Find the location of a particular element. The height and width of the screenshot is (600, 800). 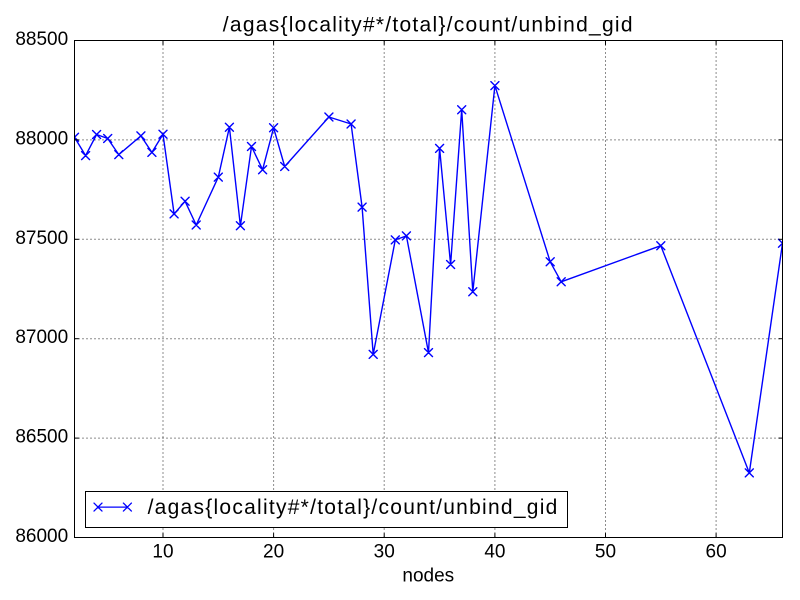

svg-text: 10 is located at coordinates (162, 552).